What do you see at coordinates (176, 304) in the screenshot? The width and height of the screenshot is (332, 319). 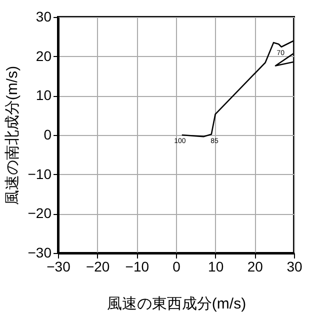 I see `x-axis-title: 風速の東西成分(m/s)` at bounding box center [176, 304].